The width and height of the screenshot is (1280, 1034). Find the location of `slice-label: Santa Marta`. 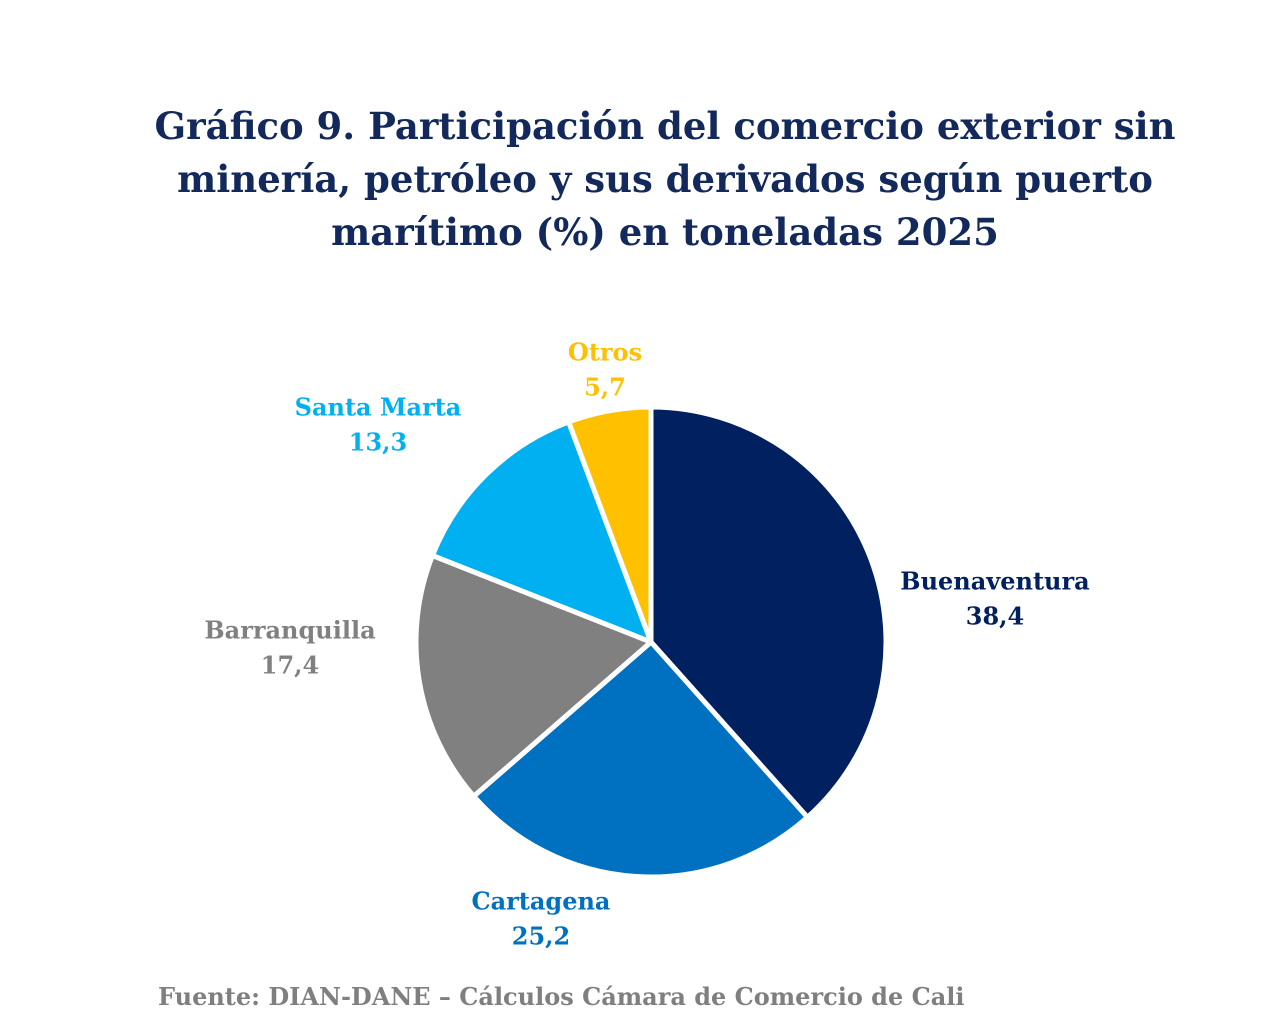

slice-label: Santa Marta is located at coordinates (378, 407).